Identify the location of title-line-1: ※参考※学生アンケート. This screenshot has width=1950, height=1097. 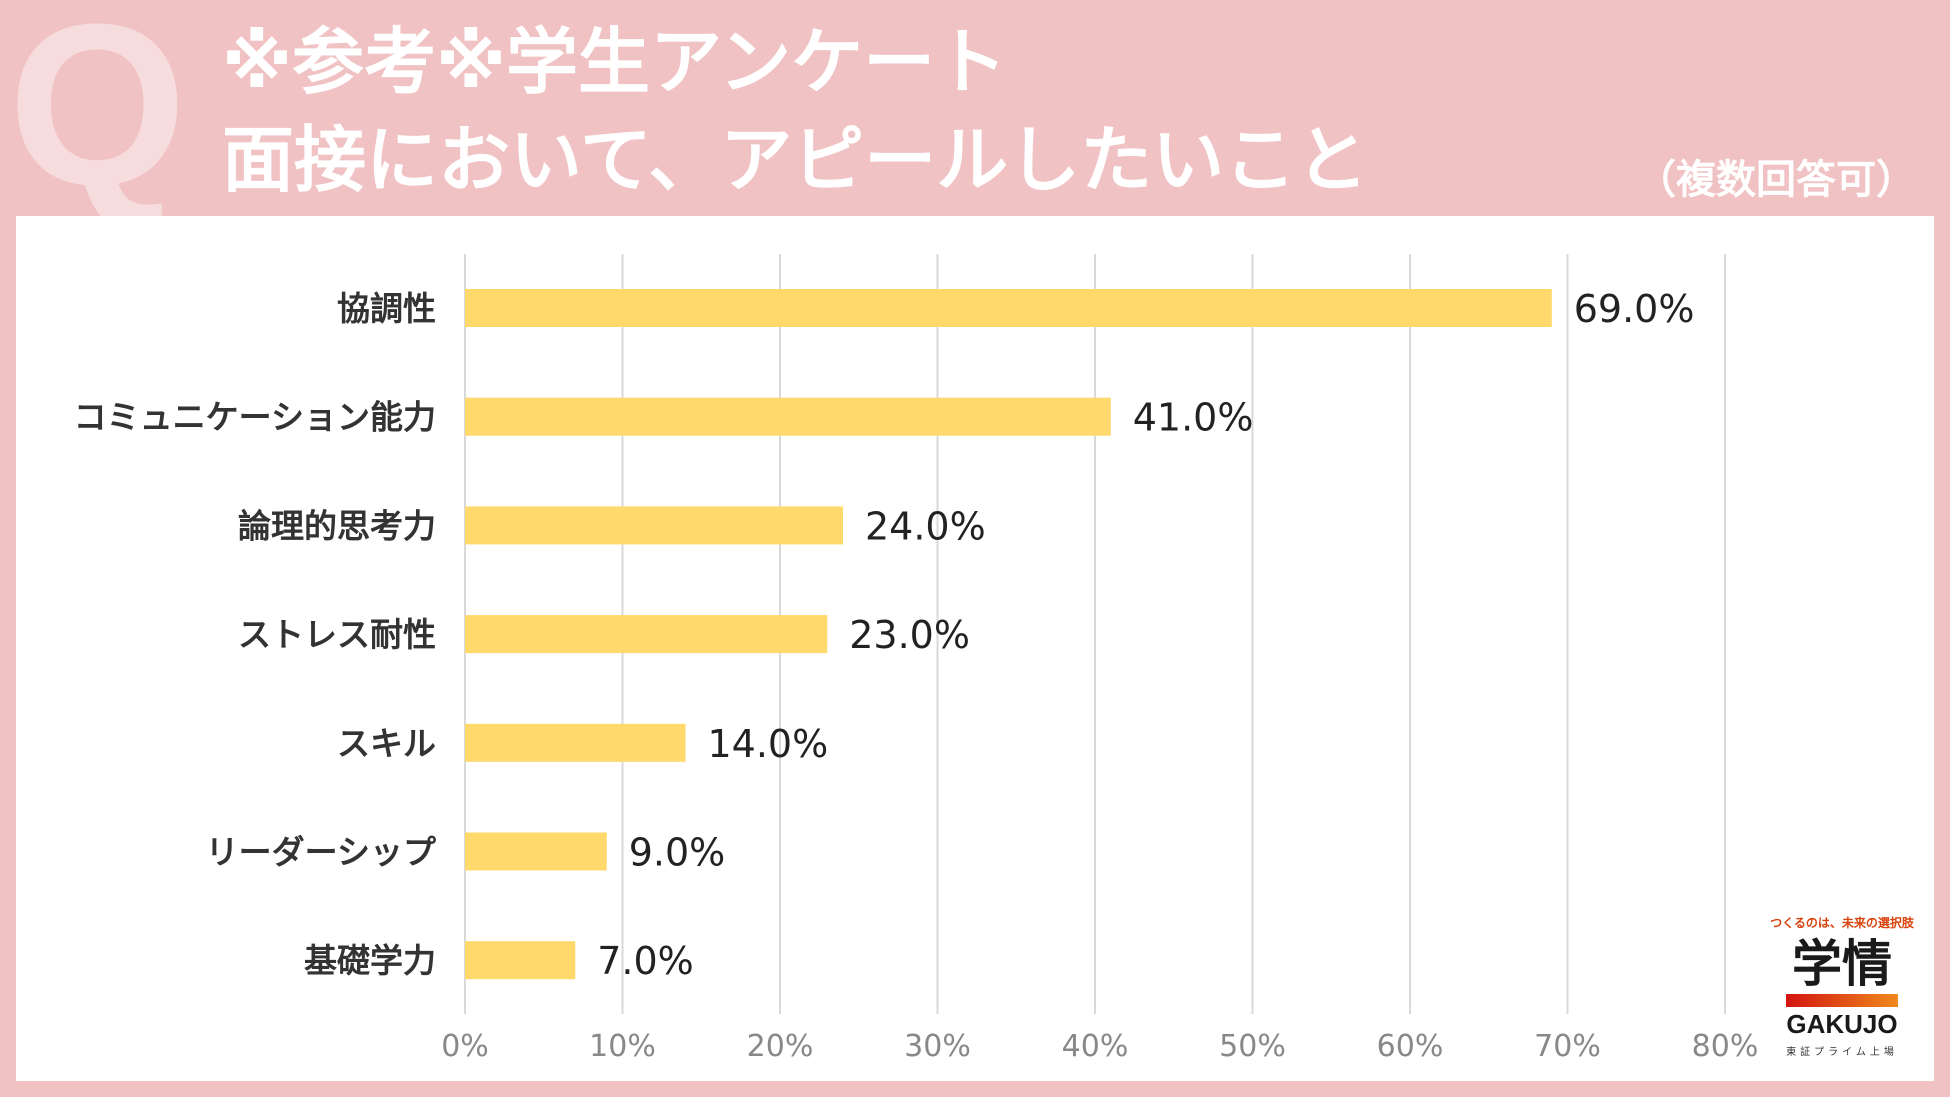
(615, 62).